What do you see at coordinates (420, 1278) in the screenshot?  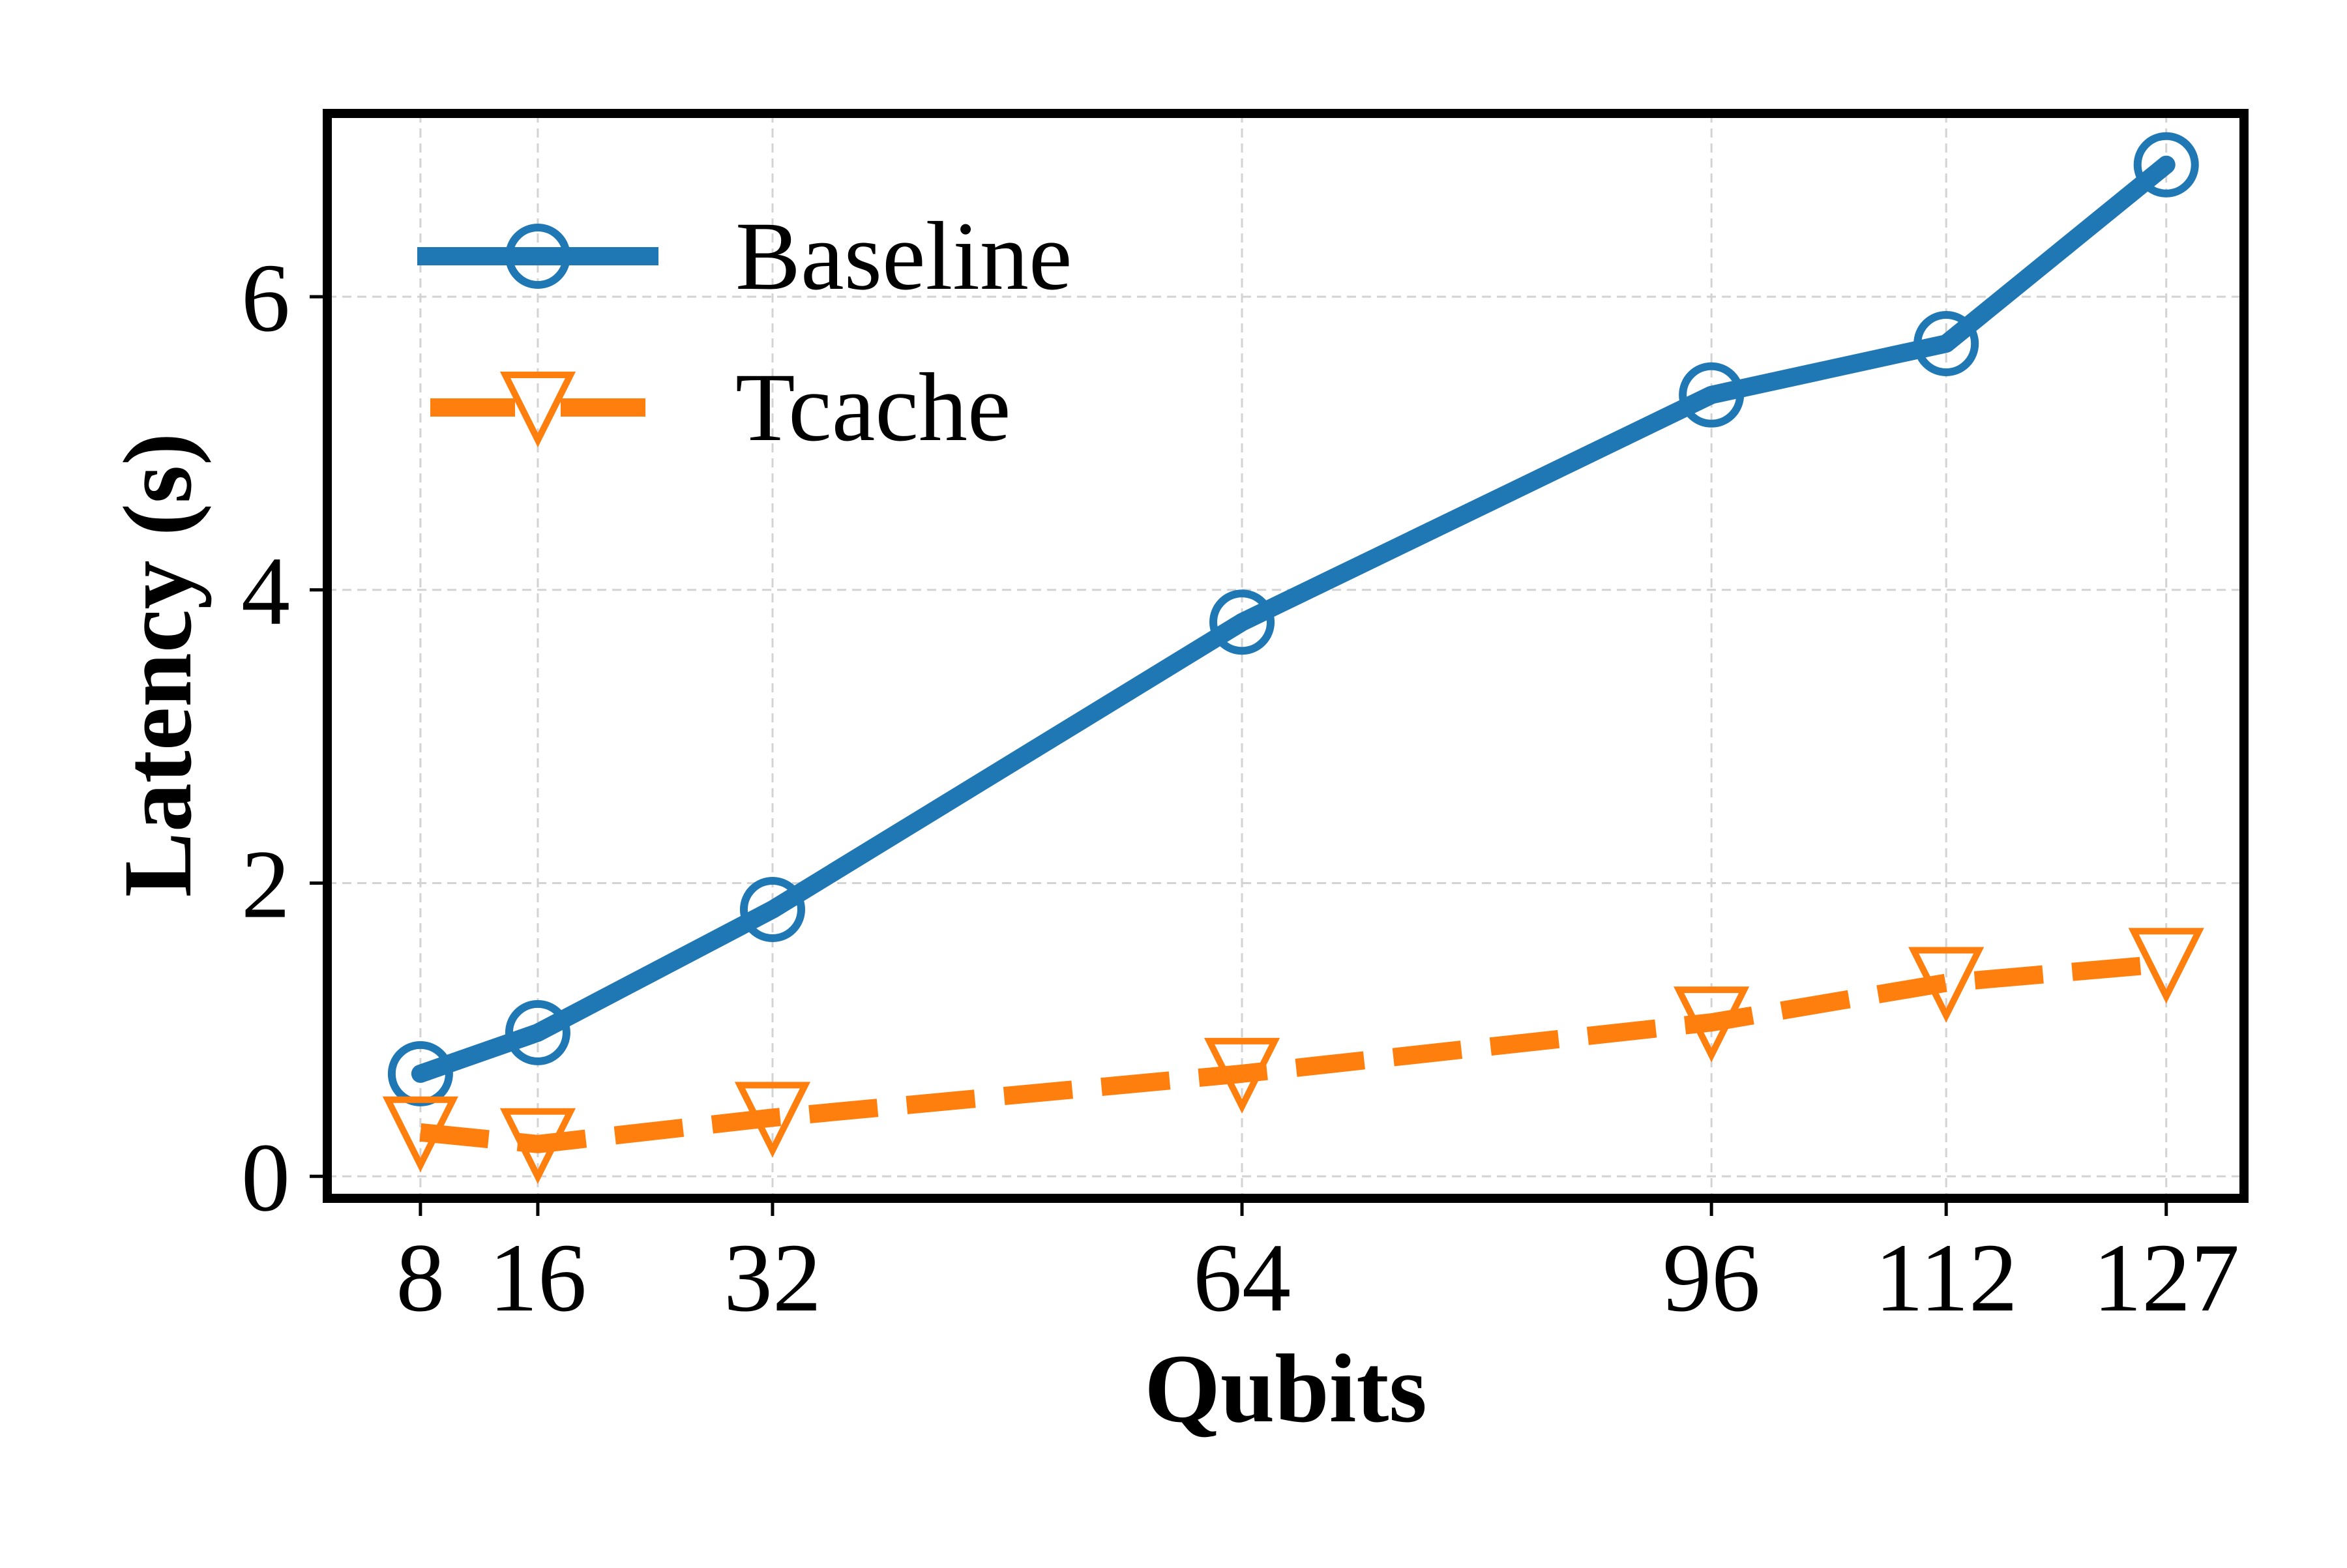 I see `x-tick-label: 8` at bounding box center [420, 1278].